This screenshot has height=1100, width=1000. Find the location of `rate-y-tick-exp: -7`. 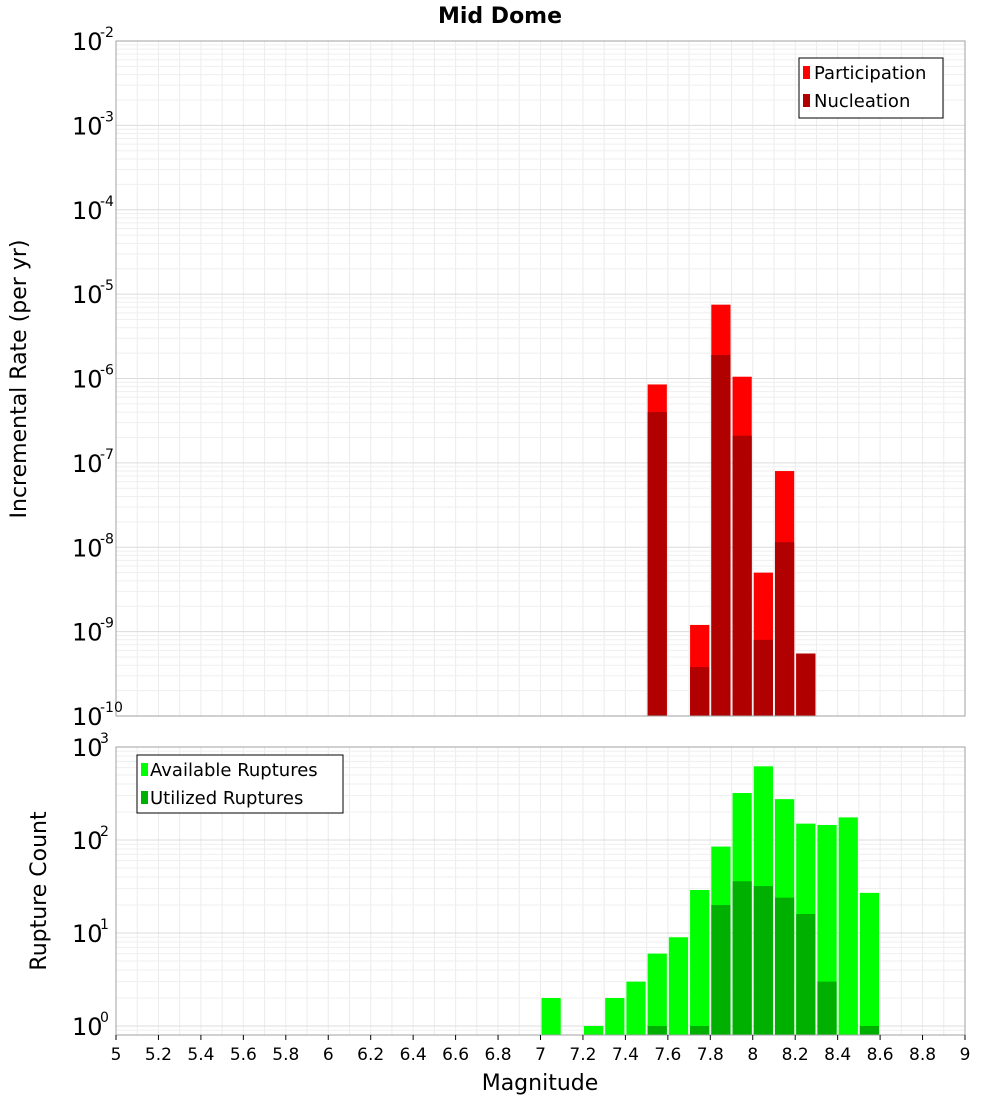

rate-y-tick-exp: -7 is located at coordinates (107, 455).